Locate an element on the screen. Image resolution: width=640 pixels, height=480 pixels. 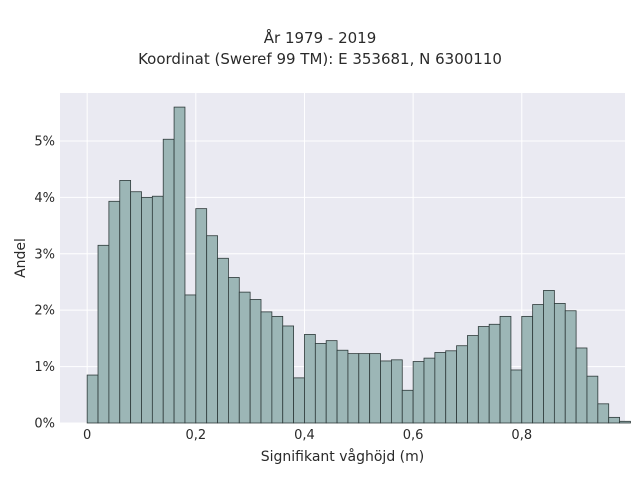
y-axis-label: Andel is located at coordinates (21, 258).